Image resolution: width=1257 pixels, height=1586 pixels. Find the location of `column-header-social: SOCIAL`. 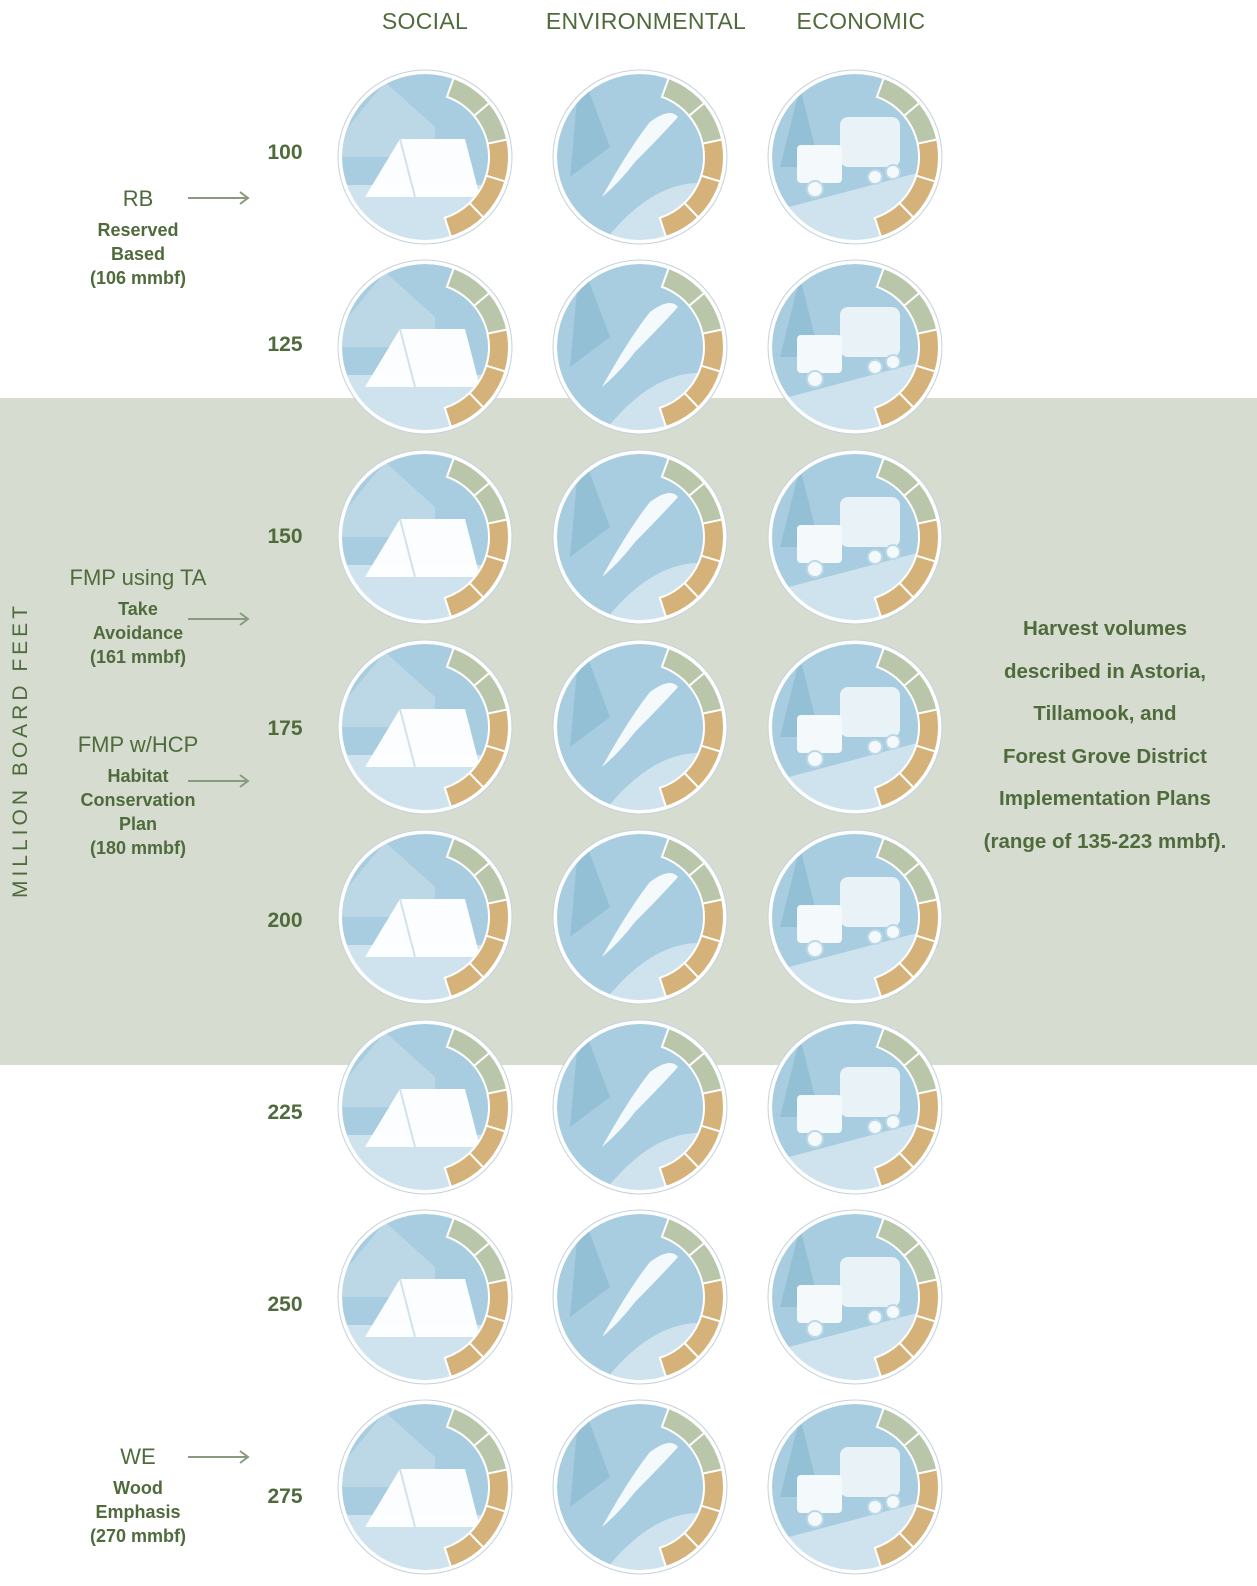

column-header-social: SOCIAL is located at coordinates (425, 21).